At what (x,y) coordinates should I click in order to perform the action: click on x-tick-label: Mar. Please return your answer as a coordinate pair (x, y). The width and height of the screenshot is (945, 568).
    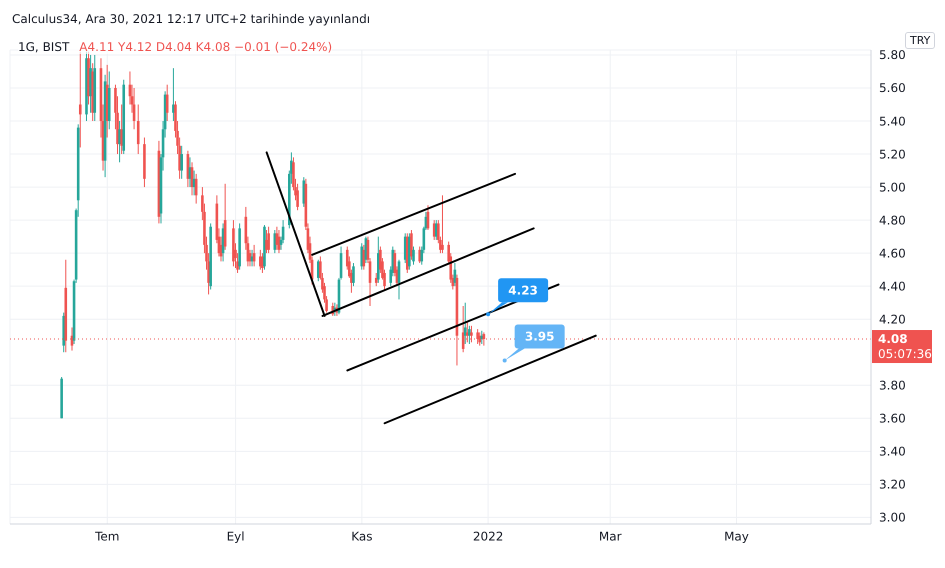
    Looking at the image, I should click on (610, 537).